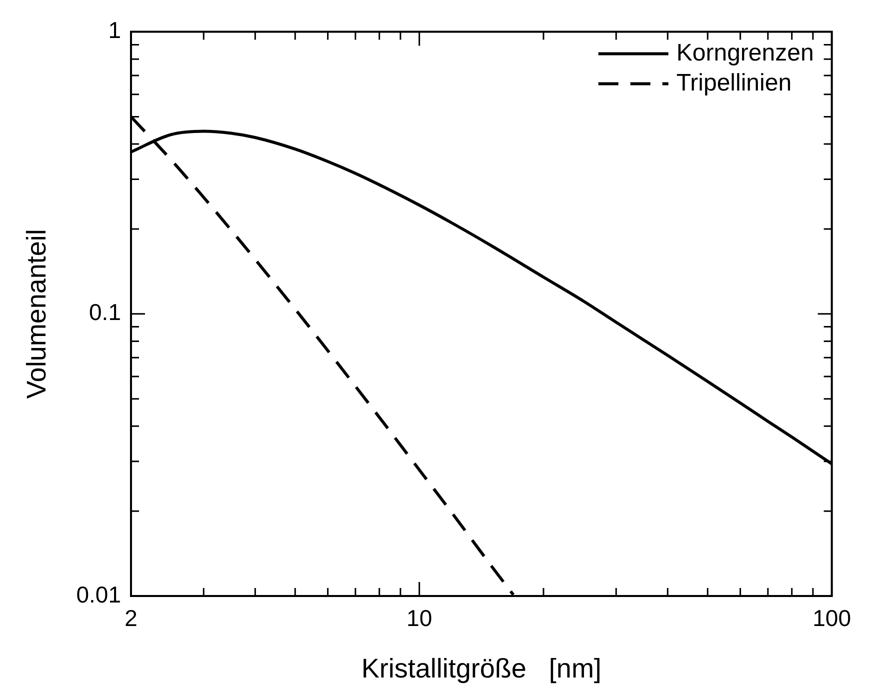 This screenshot has height=698, width=869. Describe the element at coordinates (131, 618) in the screenshot. I see `x-tick-label: 2` at that location.